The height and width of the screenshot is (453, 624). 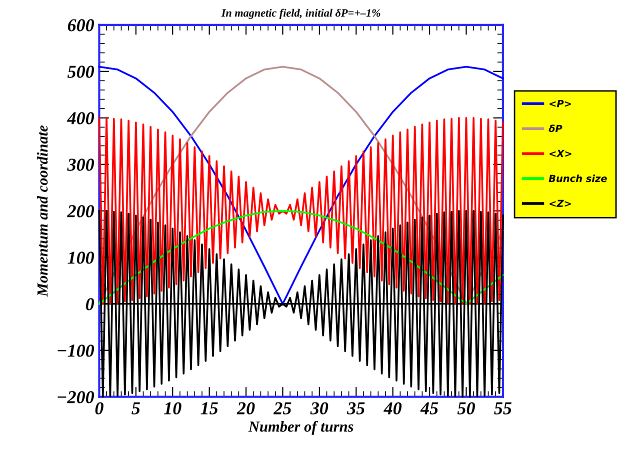 I want to click on y-tick-label: 400, so click(x=80, y=118).